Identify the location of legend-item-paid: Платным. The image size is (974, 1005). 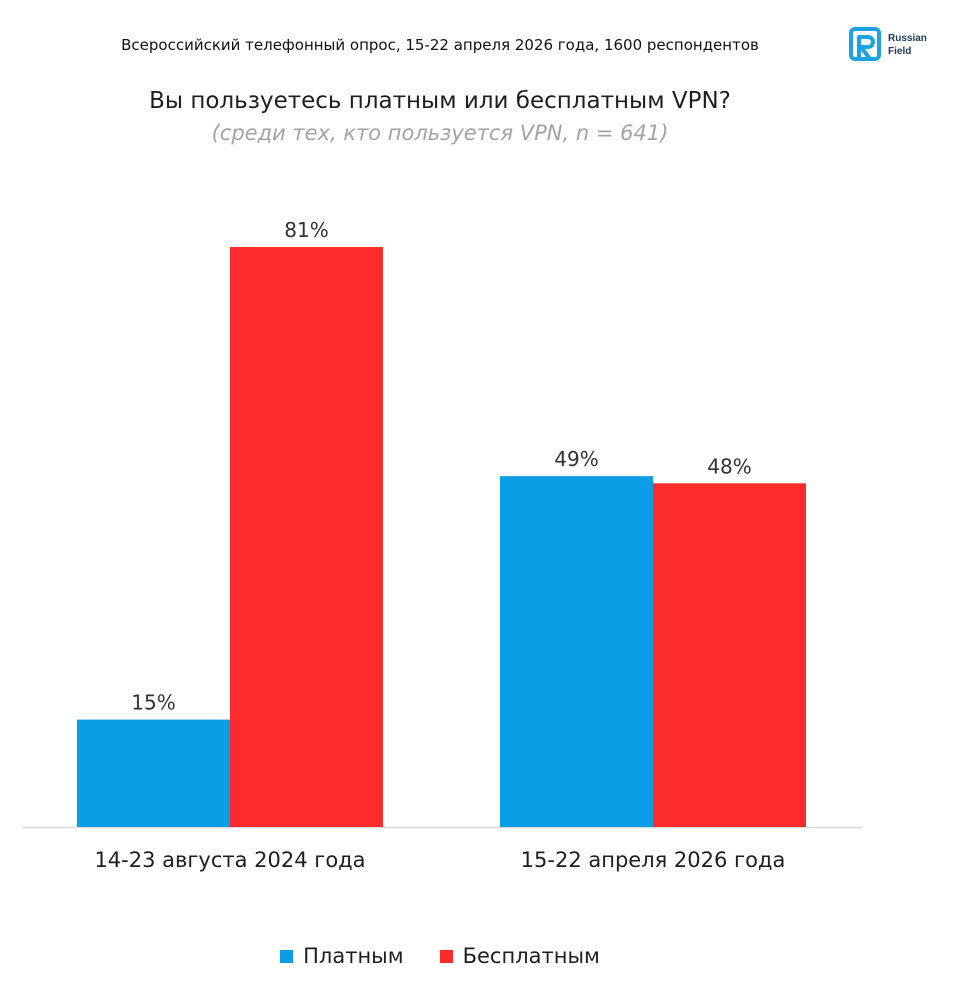
(342, 956).